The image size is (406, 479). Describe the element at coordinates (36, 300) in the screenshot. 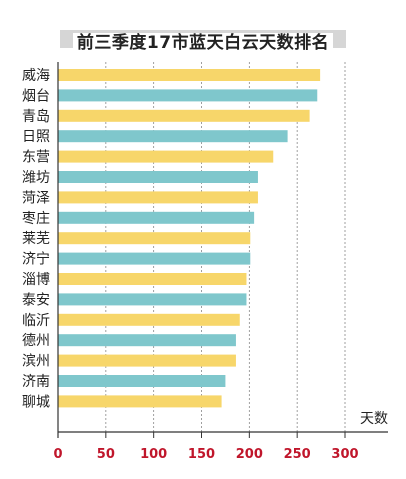

I see `category-label: 泰安` at that location.